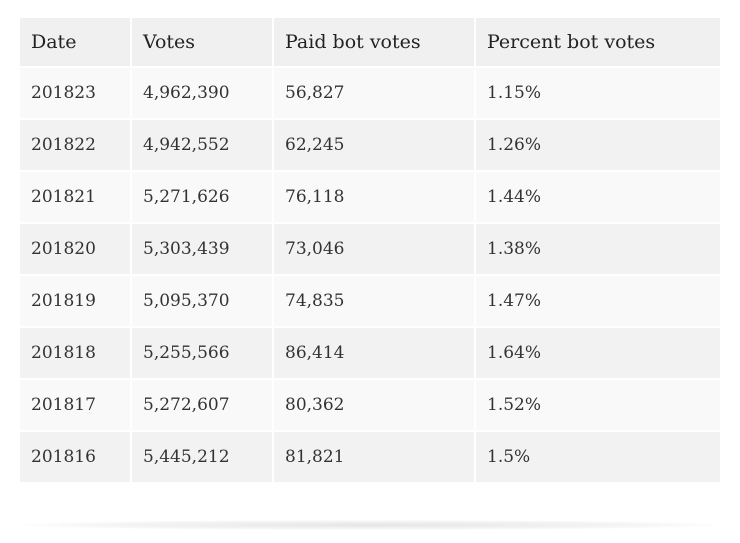 This screenshot has width=740, height=543. I want to click on page-bottom-shadow, so click(370, 525).